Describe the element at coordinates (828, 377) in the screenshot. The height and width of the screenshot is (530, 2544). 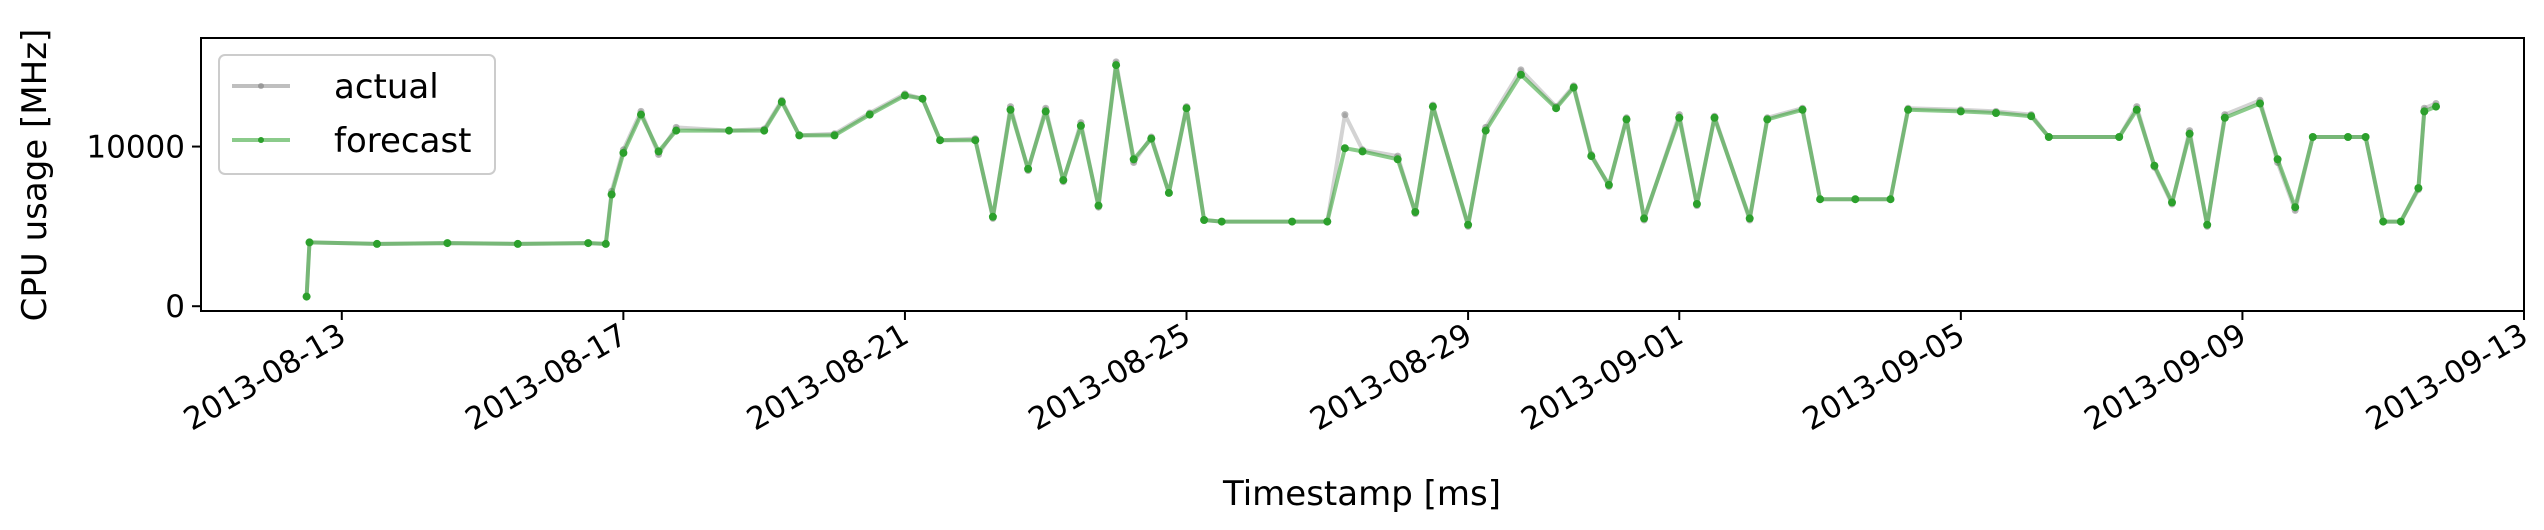
I see `x-tick-label: 2013-08-21` at that location.